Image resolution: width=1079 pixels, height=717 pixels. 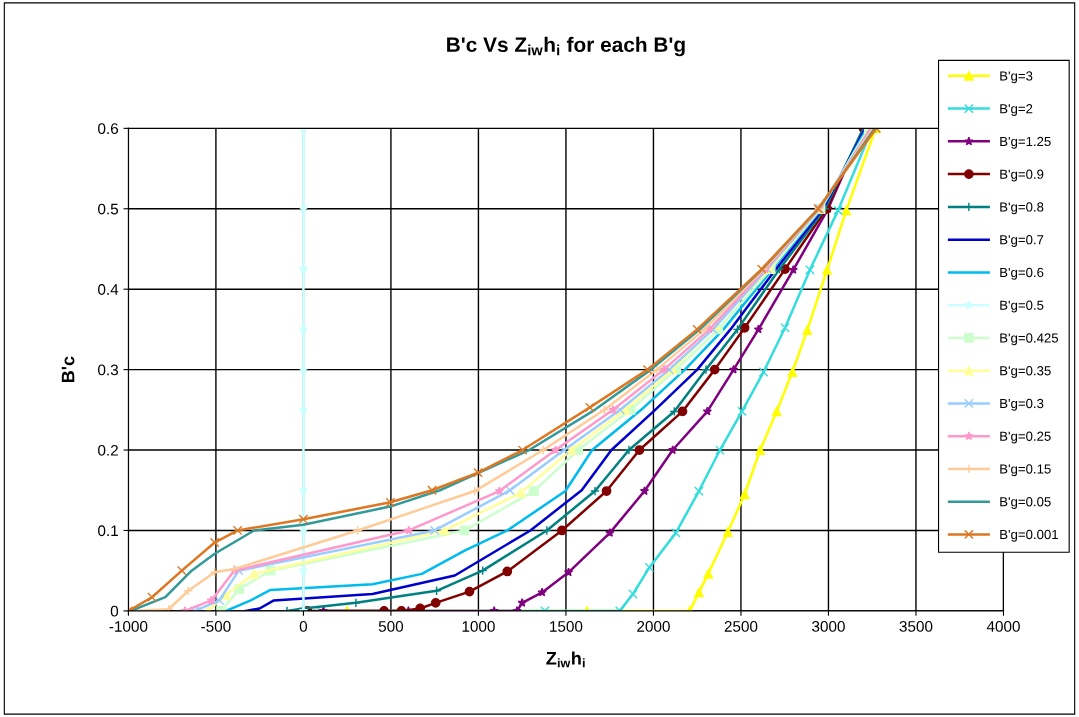 I want to click on legend-label: B'g=0.15, so click(x=1025, y=470).